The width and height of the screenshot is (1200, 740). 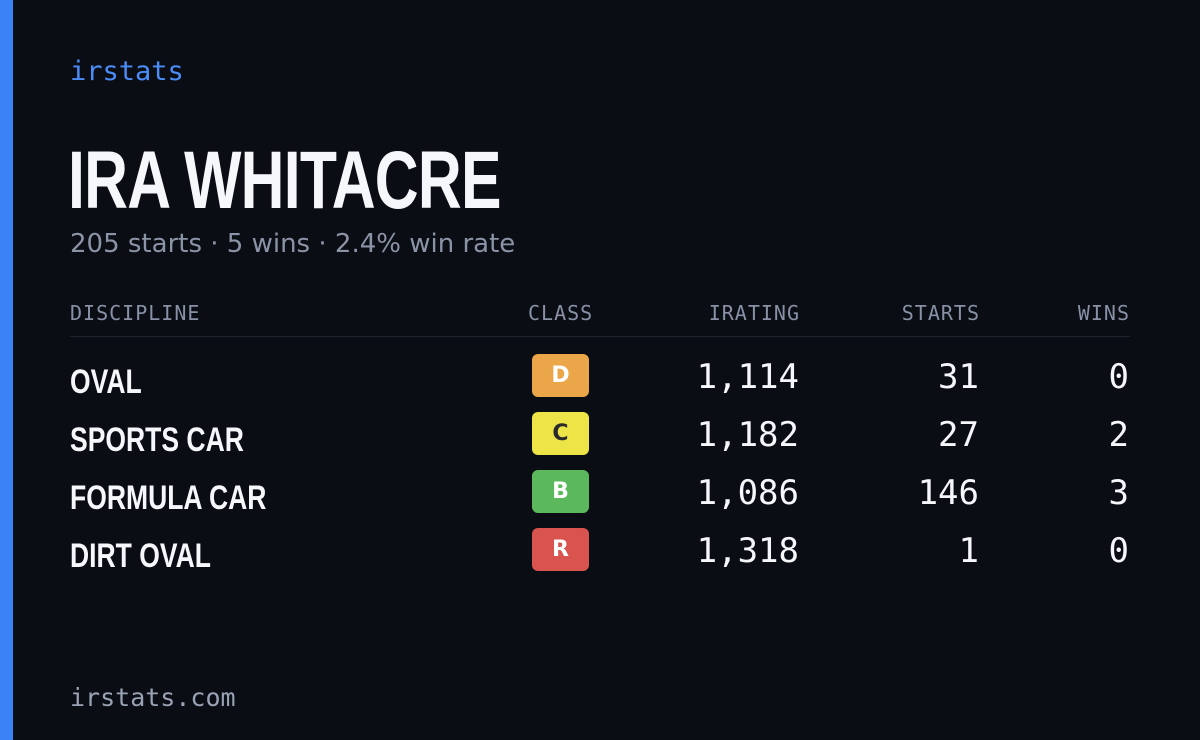 I want to click on player-name: IRA WHITACRE, so click(x=284, y=180).